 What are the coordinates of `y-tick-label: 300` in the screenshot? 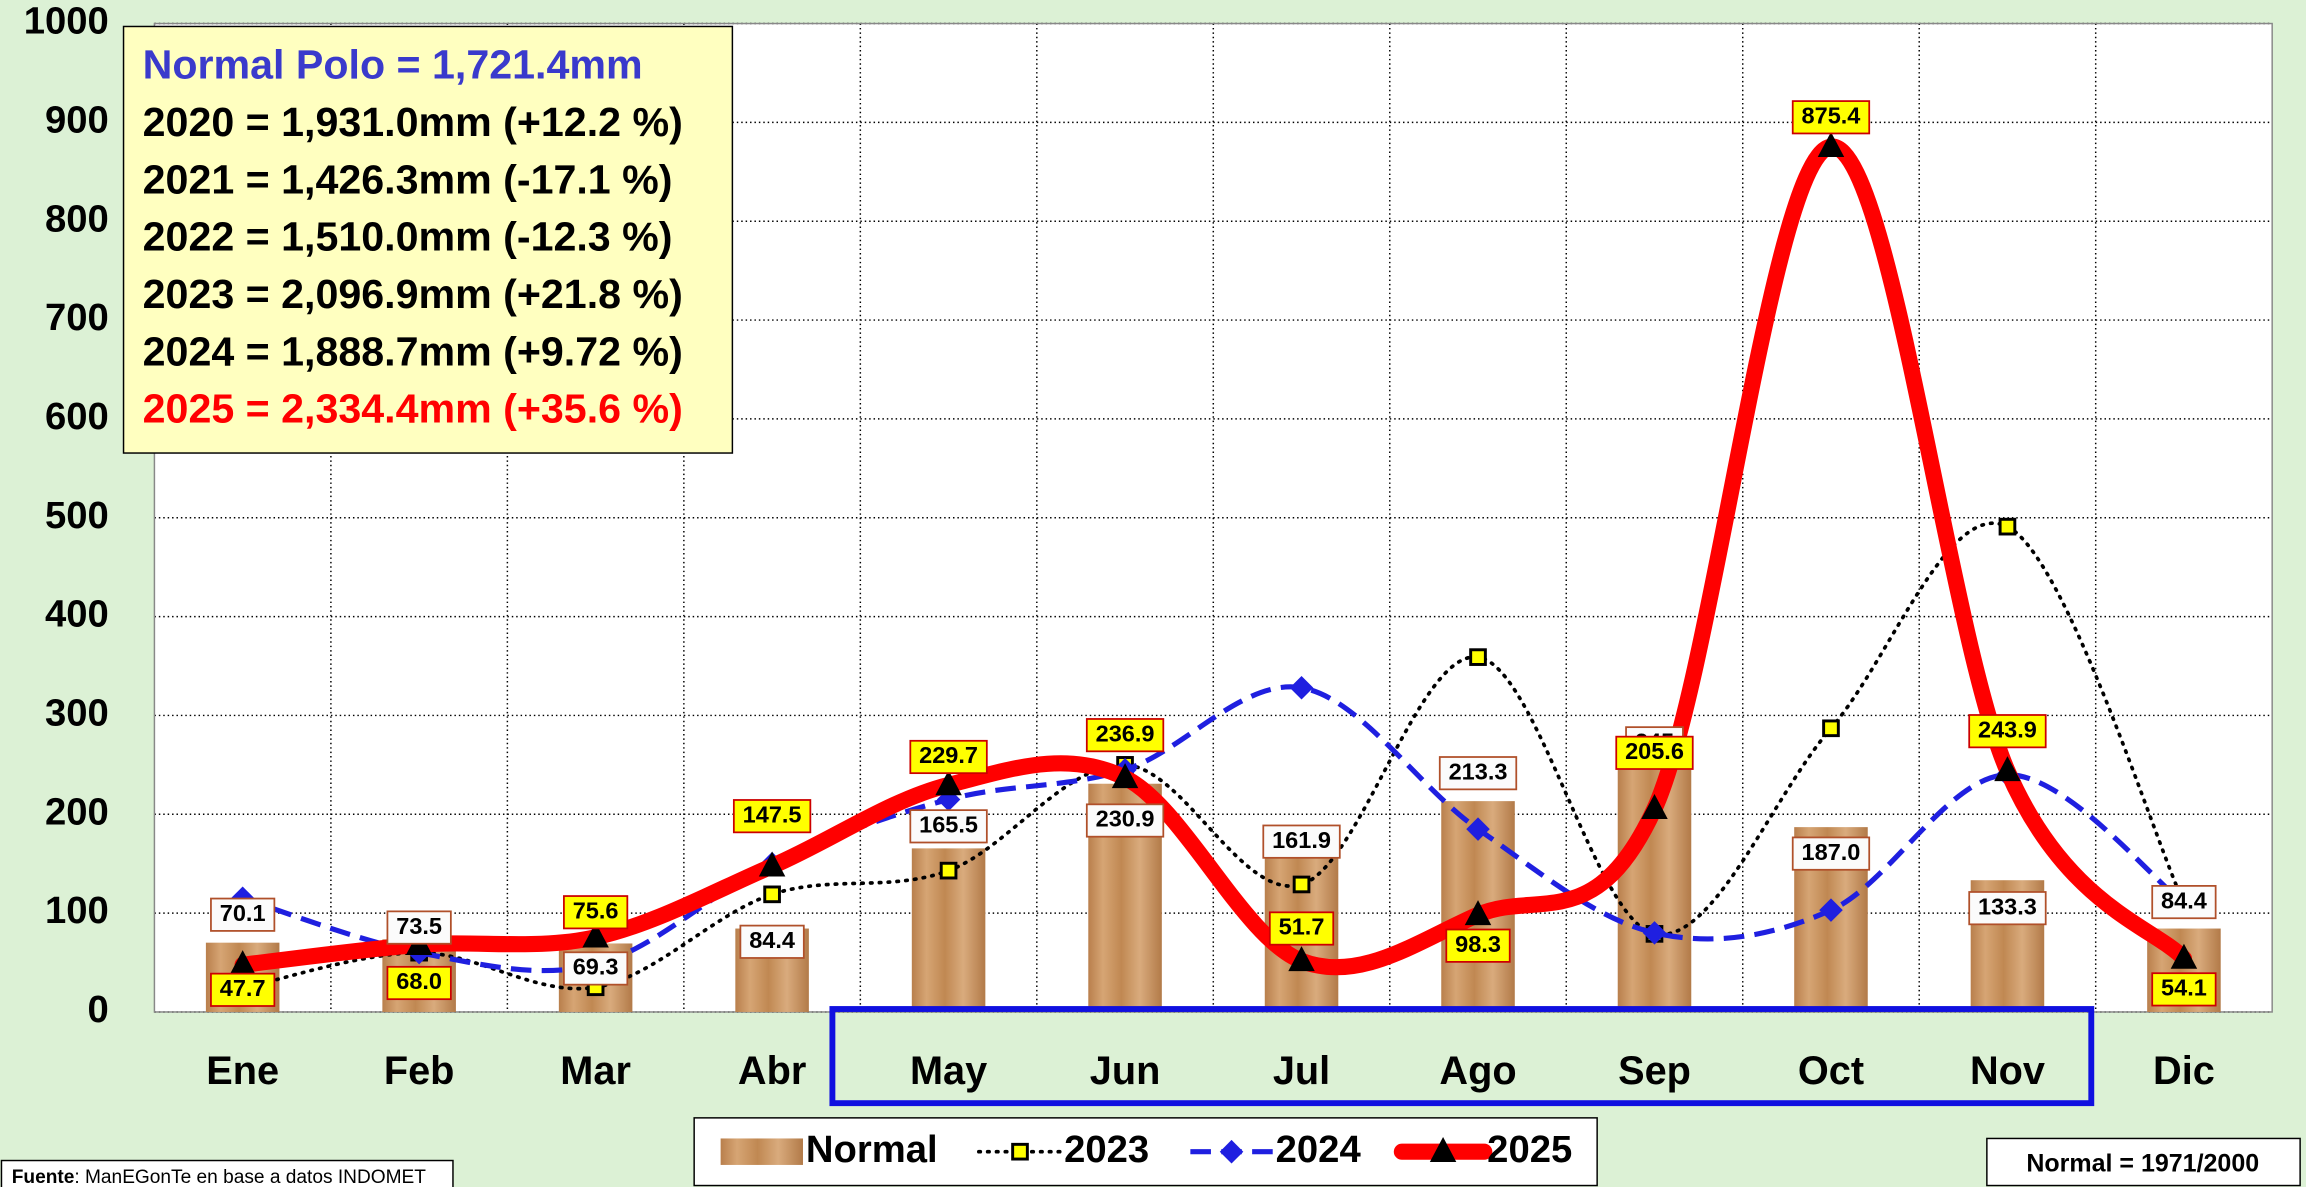 It's located at (77, 713).